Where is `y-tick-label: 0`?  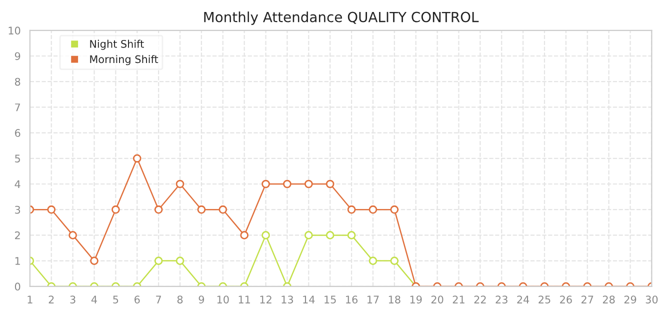 y-tick-label: 0 is located at coordinates (17, 286).